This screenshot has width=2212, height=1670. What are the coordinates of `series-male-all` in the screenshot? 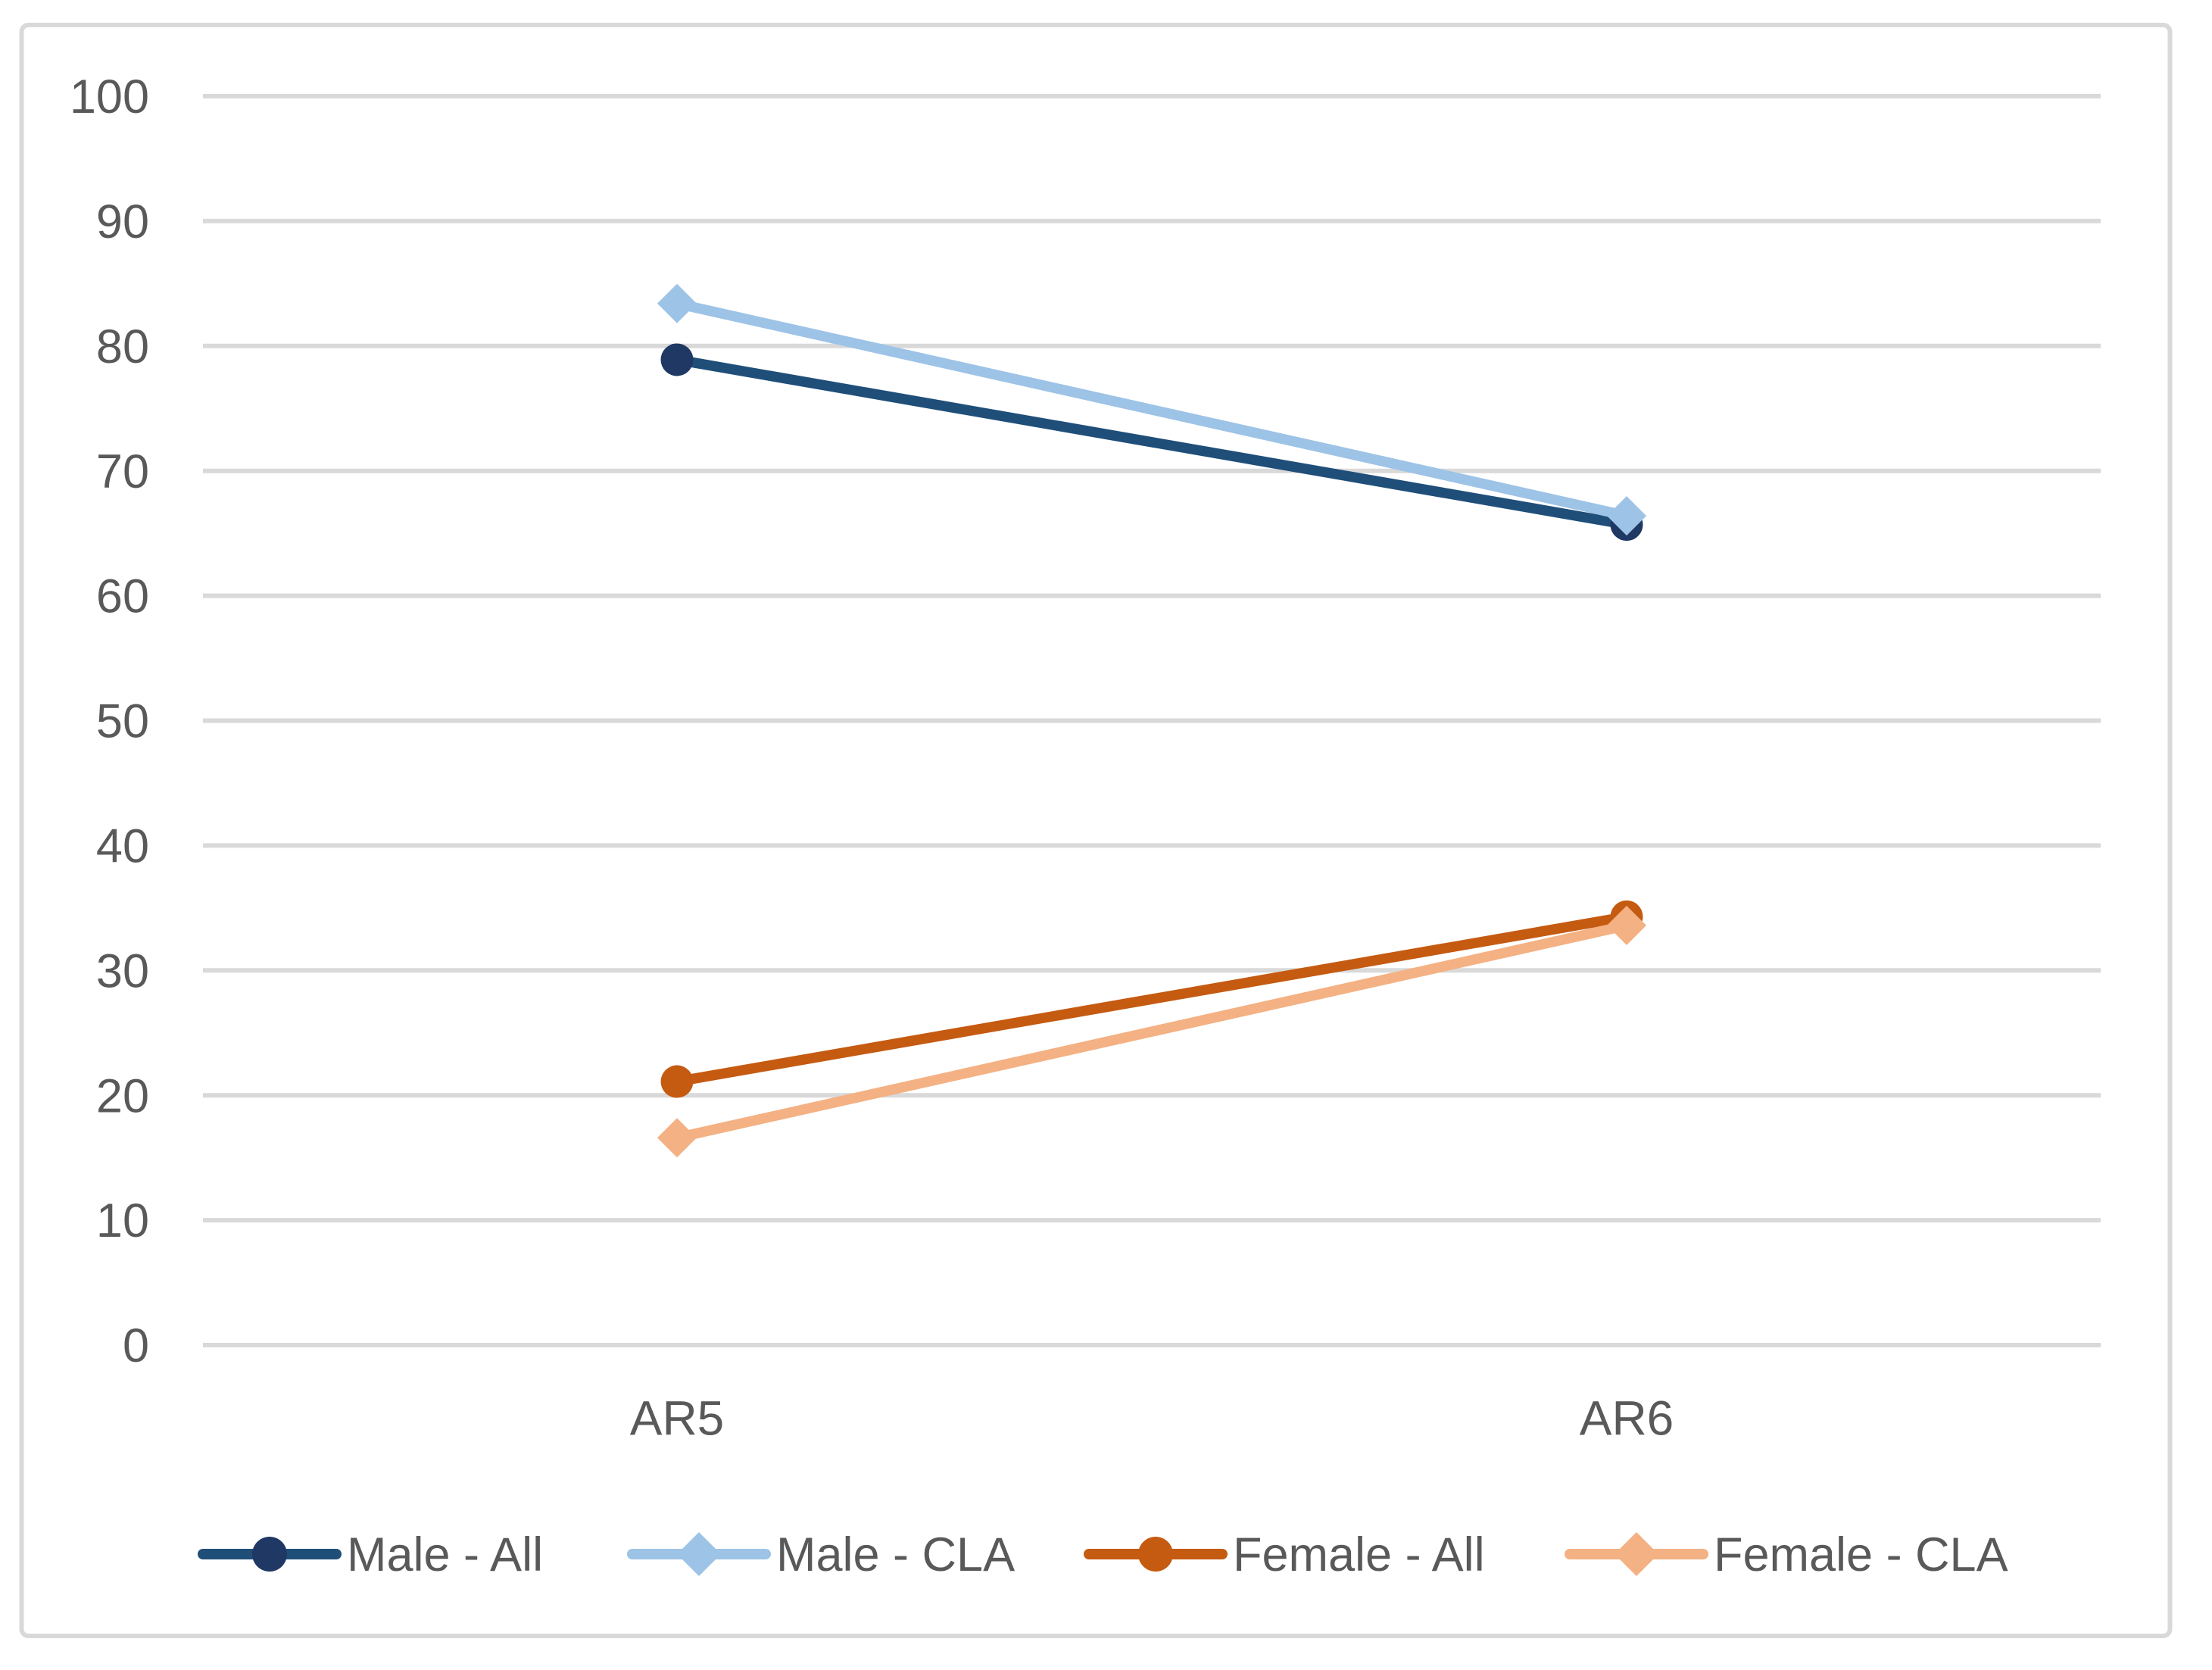 It's located at (1152, 442).